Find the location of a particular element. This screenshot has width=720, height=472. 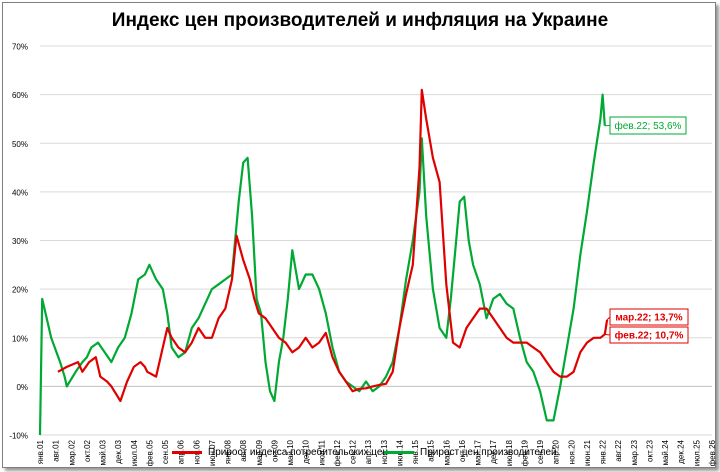

x-tick-label: авг.22 is located at coordinates (618, 450).